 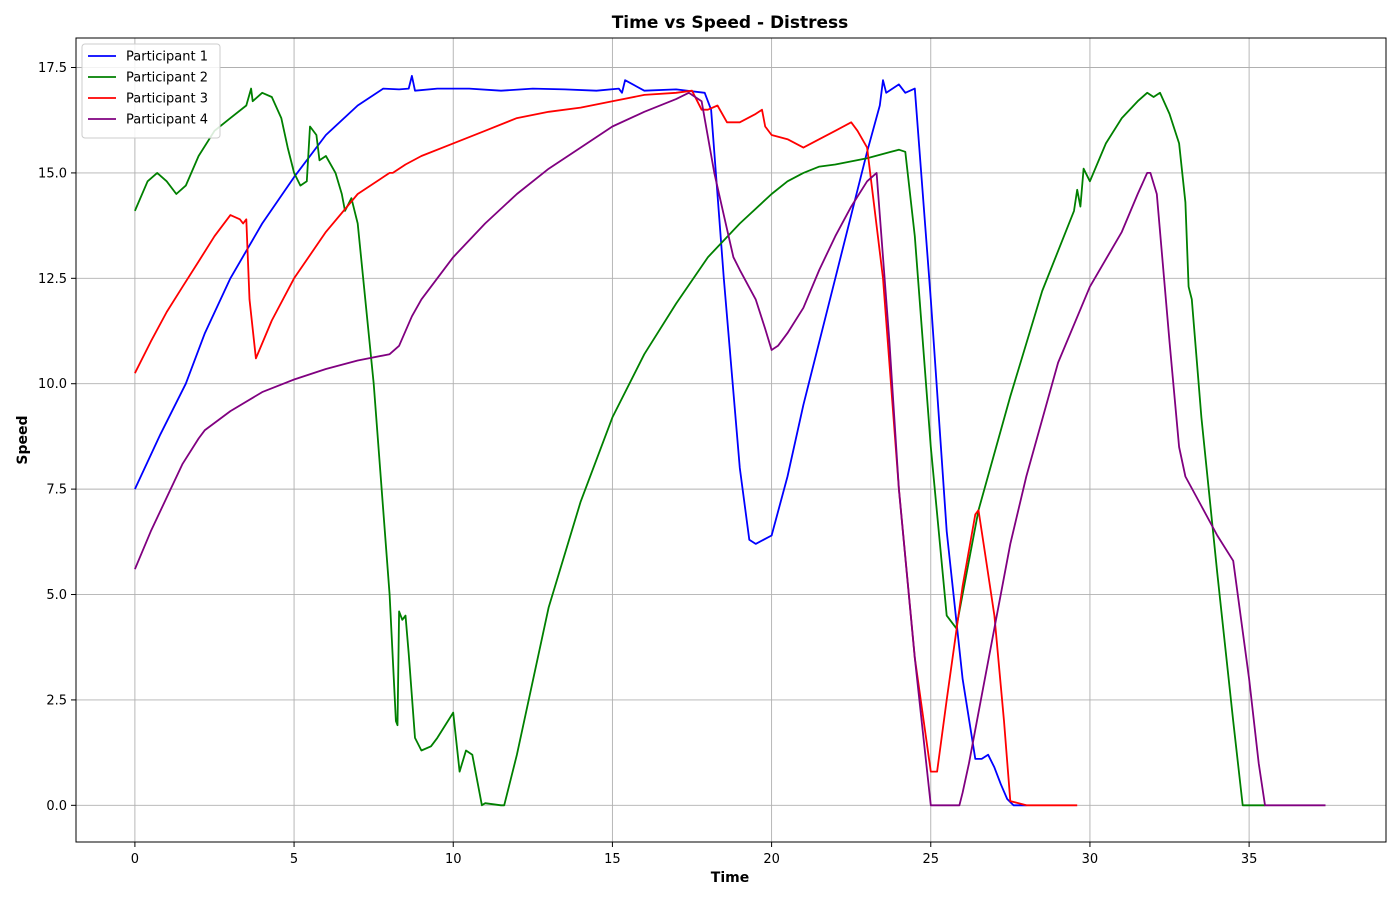 What do you see at coordinates (52, 384) in the screenshot?
I see `y-tick-label: 10.0` at bounding box center [52, 384].